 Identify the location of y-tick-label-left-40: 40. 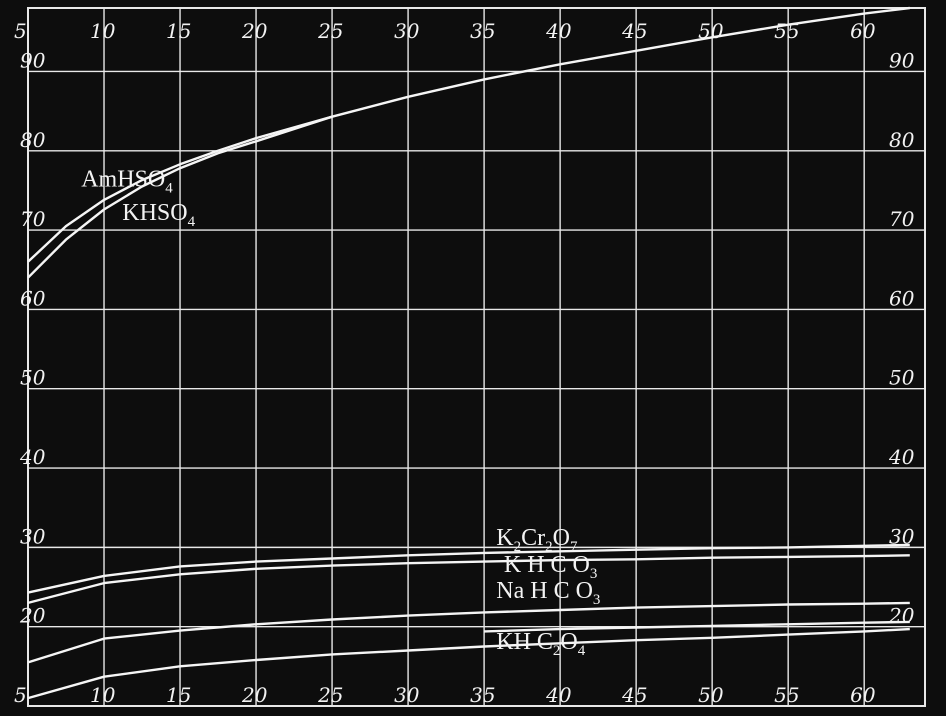
(32, 457).